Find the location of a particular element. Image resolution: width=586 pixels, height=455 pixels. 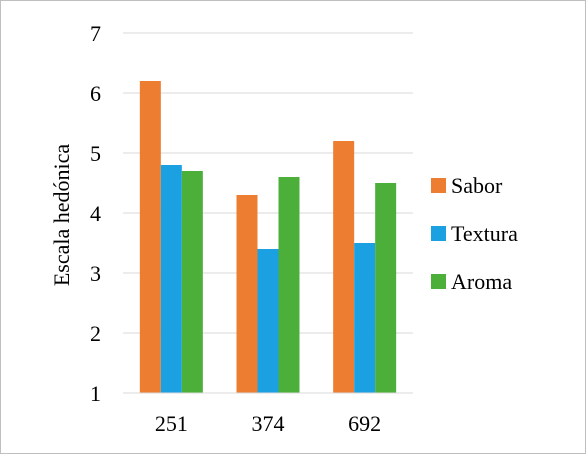

legend-swatch-textura is located at coordinates (438, 233).